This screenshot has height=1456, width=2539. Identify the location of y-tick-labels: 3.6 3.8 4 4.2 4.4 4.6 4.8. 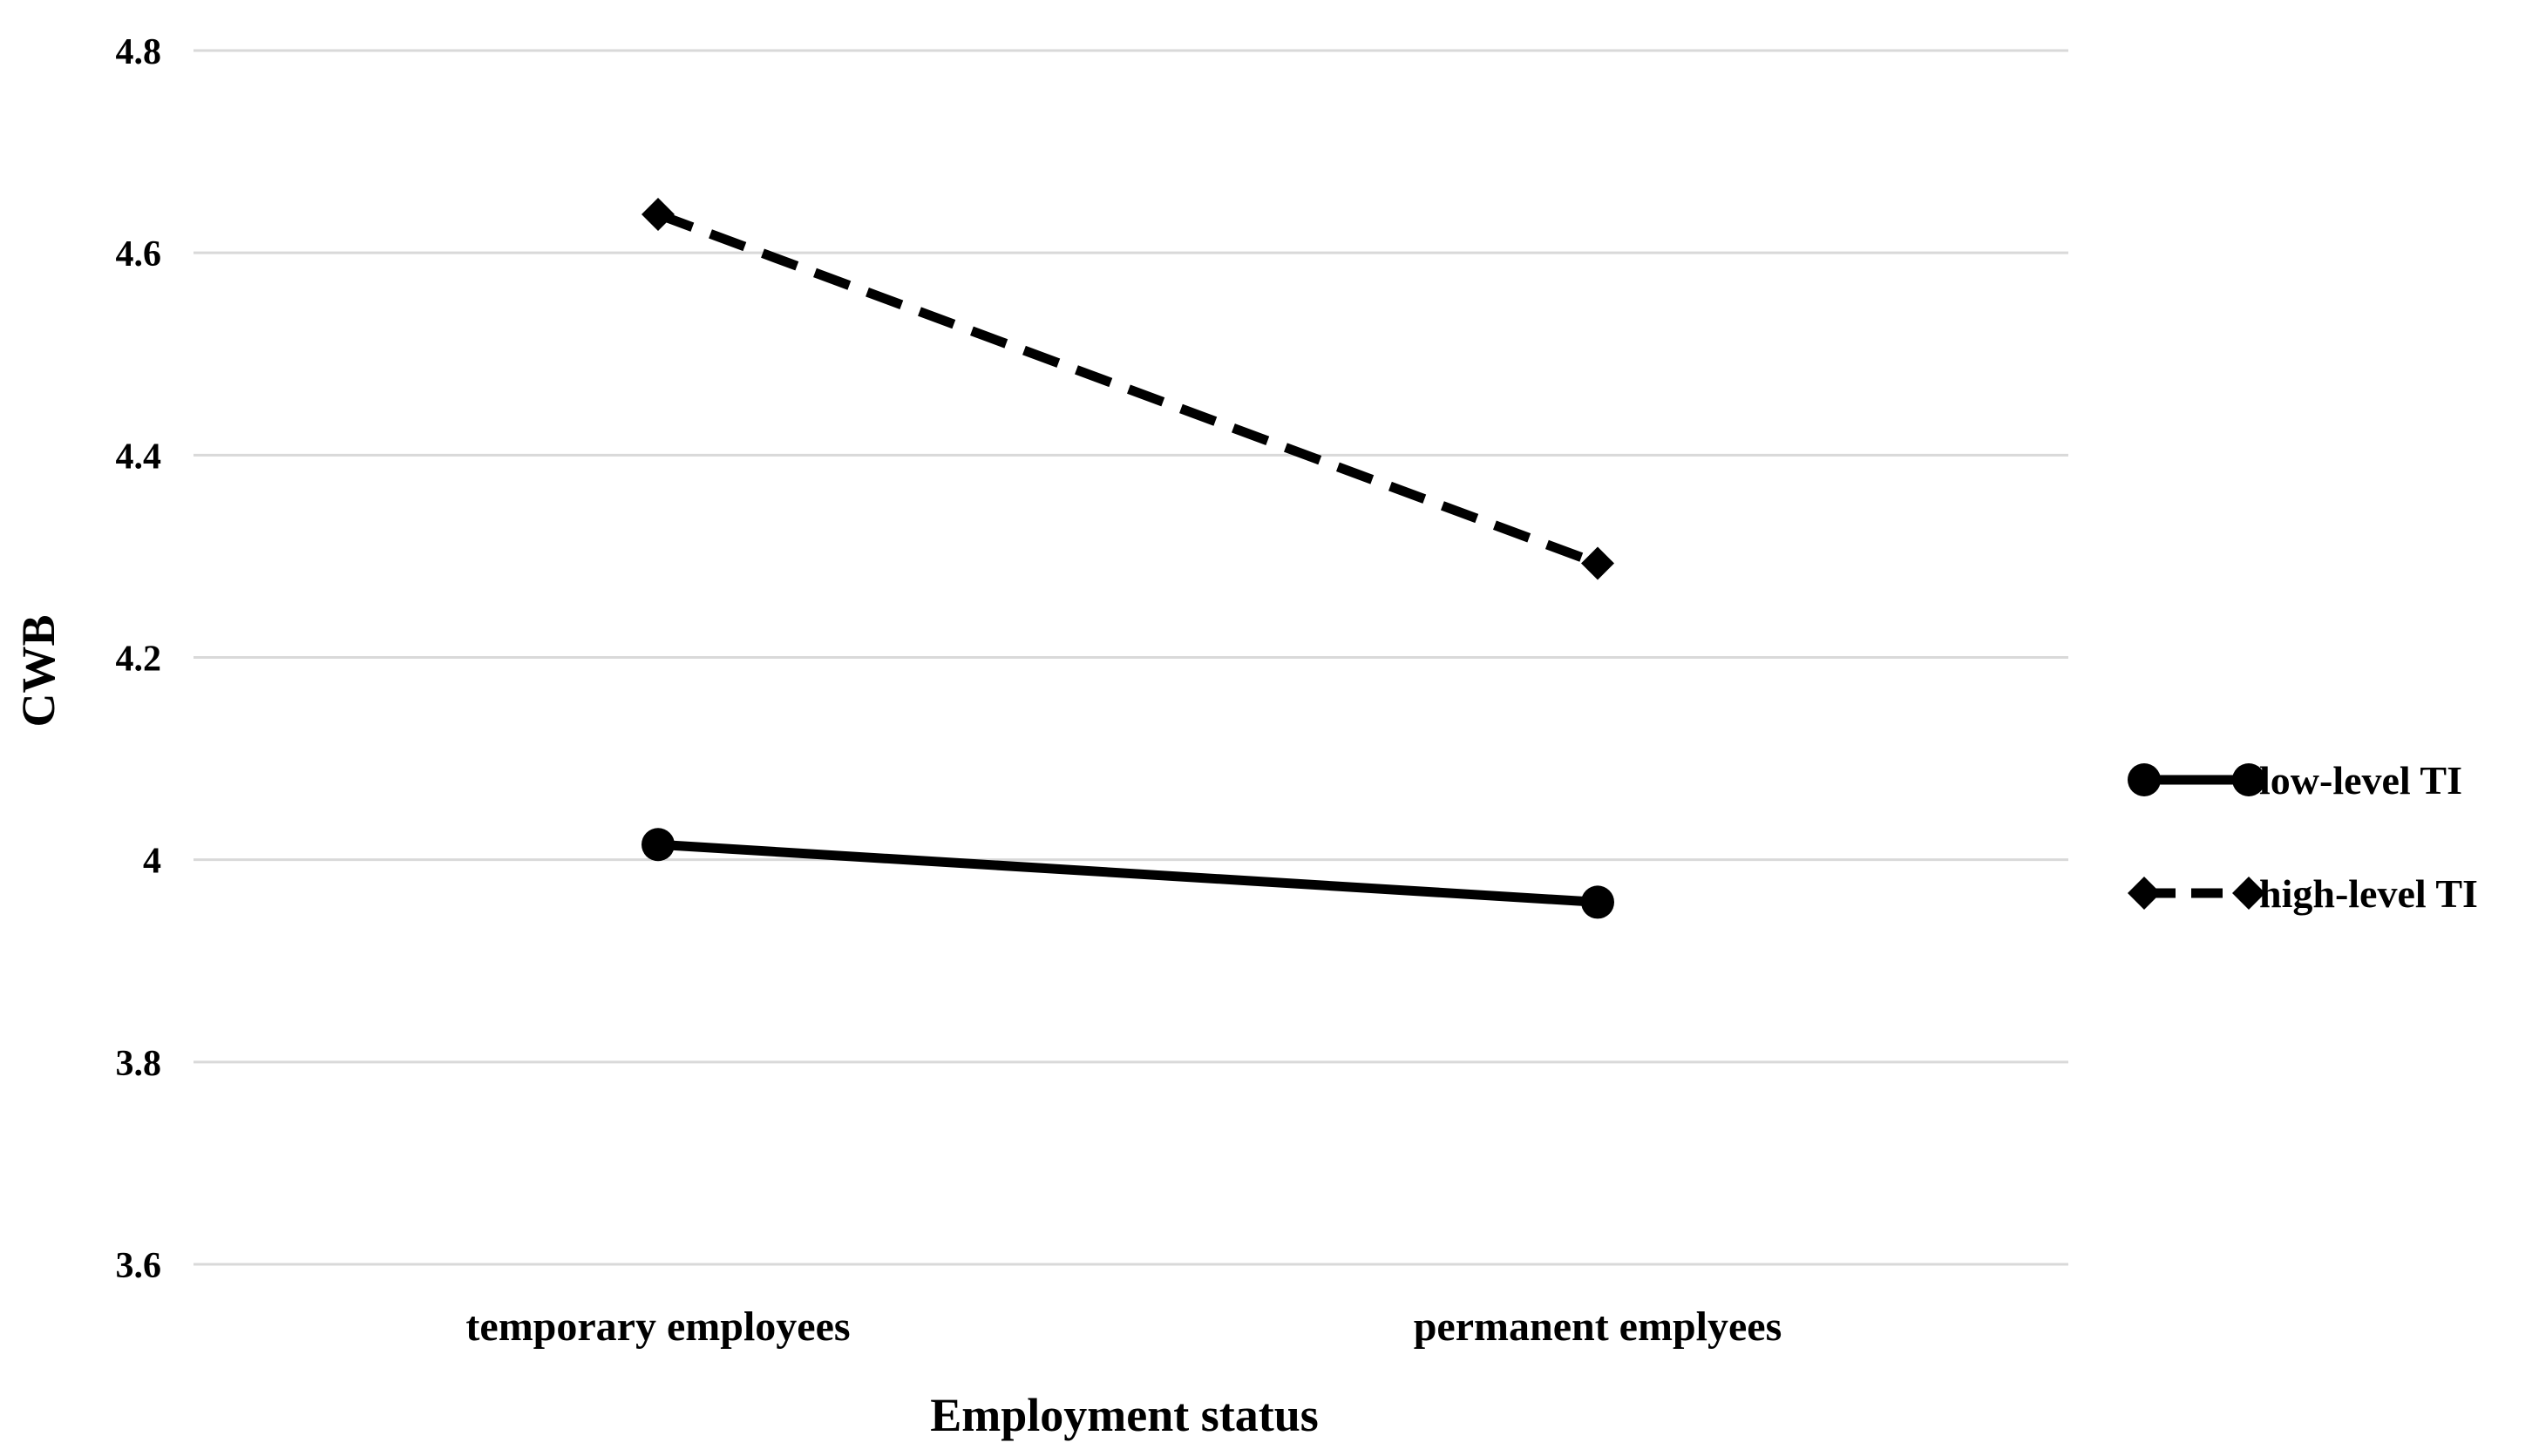
(139, 659).